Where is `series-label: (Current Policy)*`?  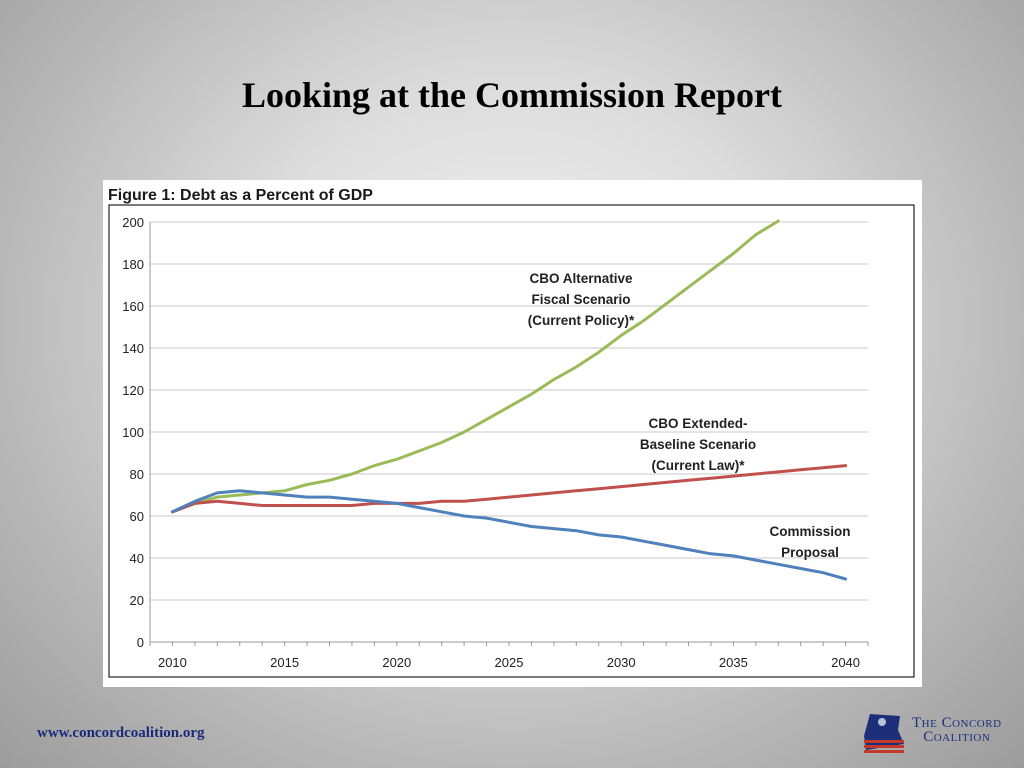 series-label: (Current Policy)* is located at coordinates (581, 320).